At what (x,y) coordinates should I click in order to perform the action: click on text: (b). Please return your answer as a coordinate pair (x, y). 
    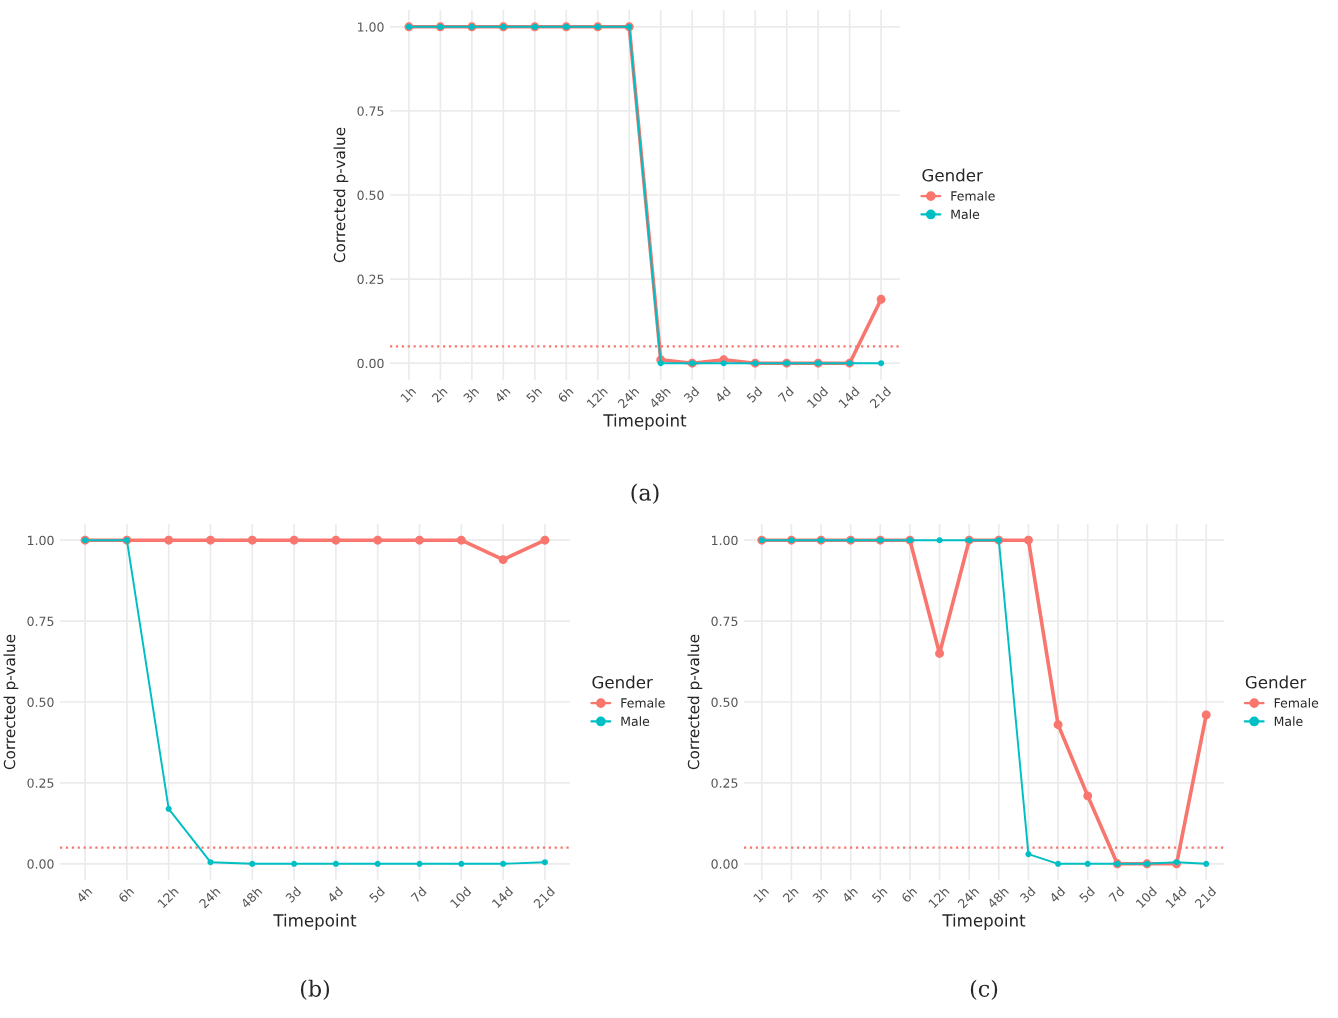
    Looking at the image, I should click on (315, 990).